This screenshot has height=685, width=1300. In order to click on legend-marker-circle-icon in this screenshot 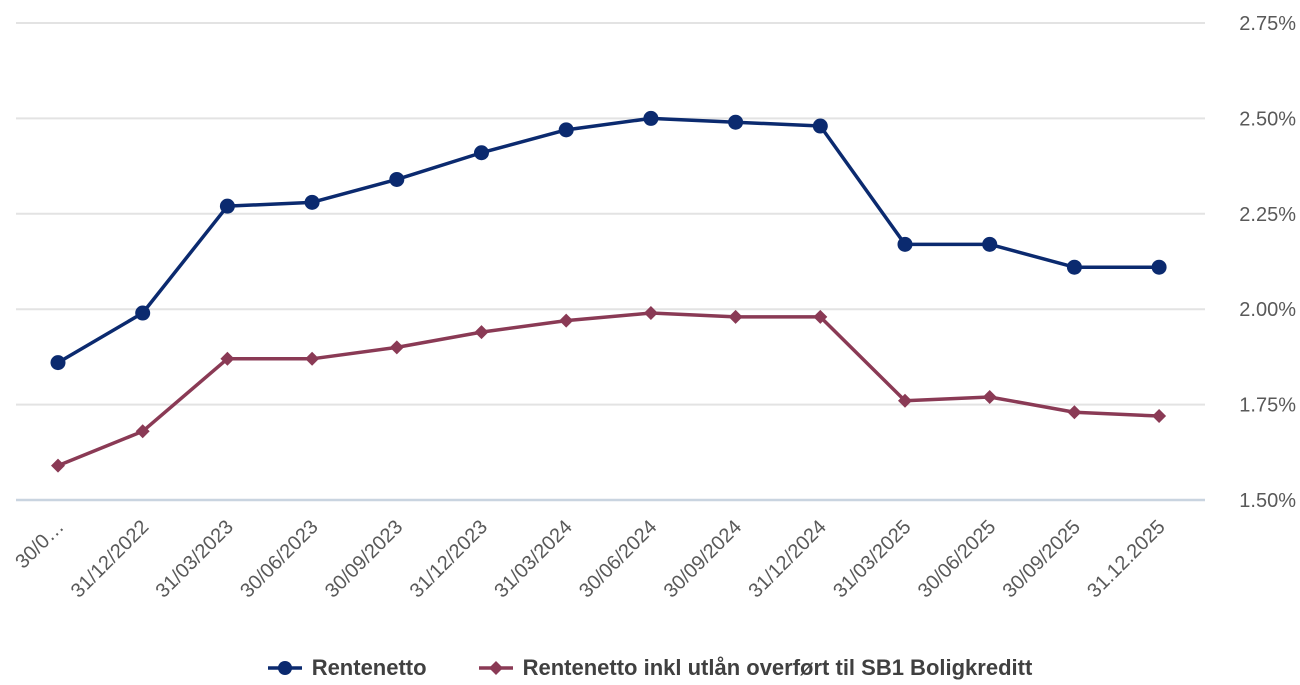, I will do `click(284, 668)`.